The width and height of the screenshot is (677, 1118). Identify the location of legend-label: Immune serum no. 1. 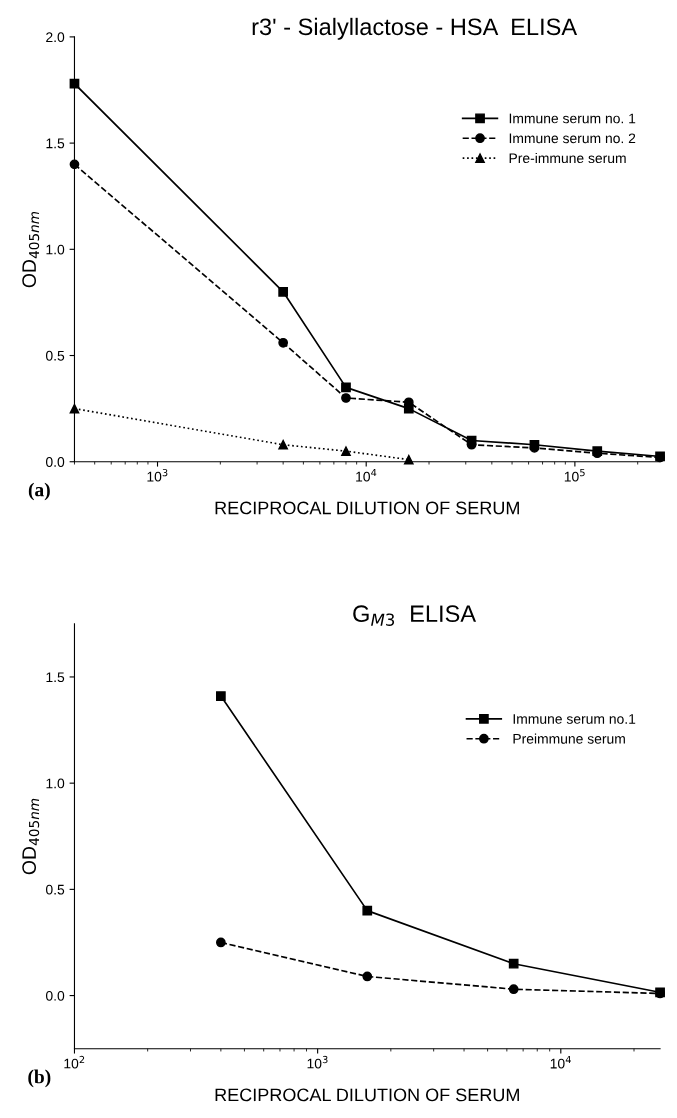
(572, 118).